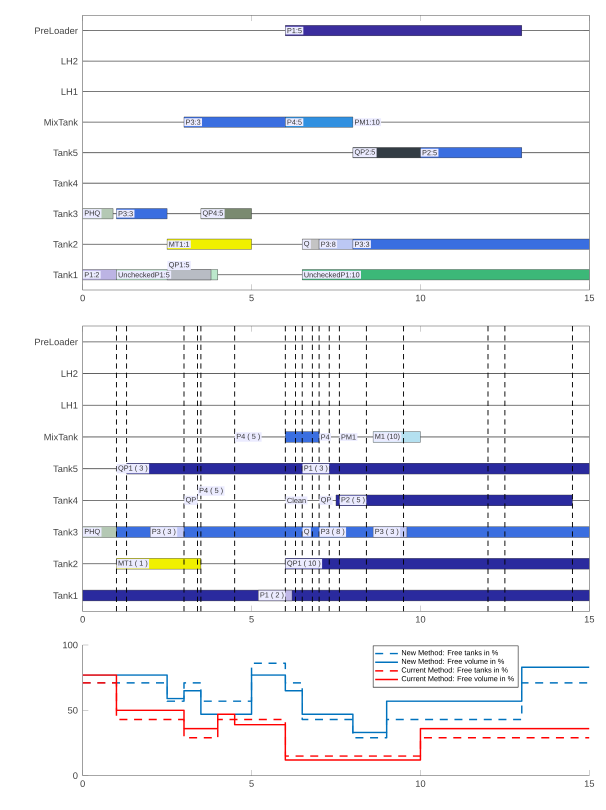 This screenshot has width=606, height=810. What do you see at coordinates (75, 775) in the screenshot?
I see `y-tick-label: 0` at bounding box center [75, 775].